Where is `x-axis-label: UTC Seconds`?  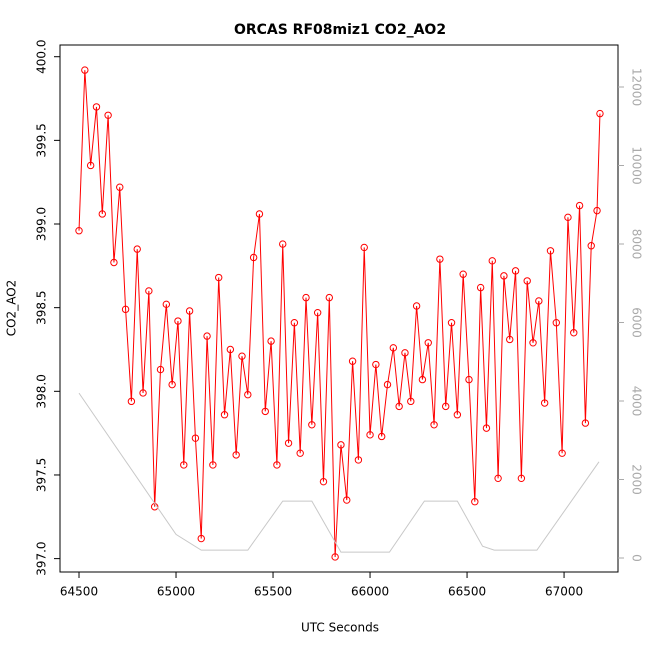 x-axis-label: UTC Seconds is located at coordinates (340, 628).